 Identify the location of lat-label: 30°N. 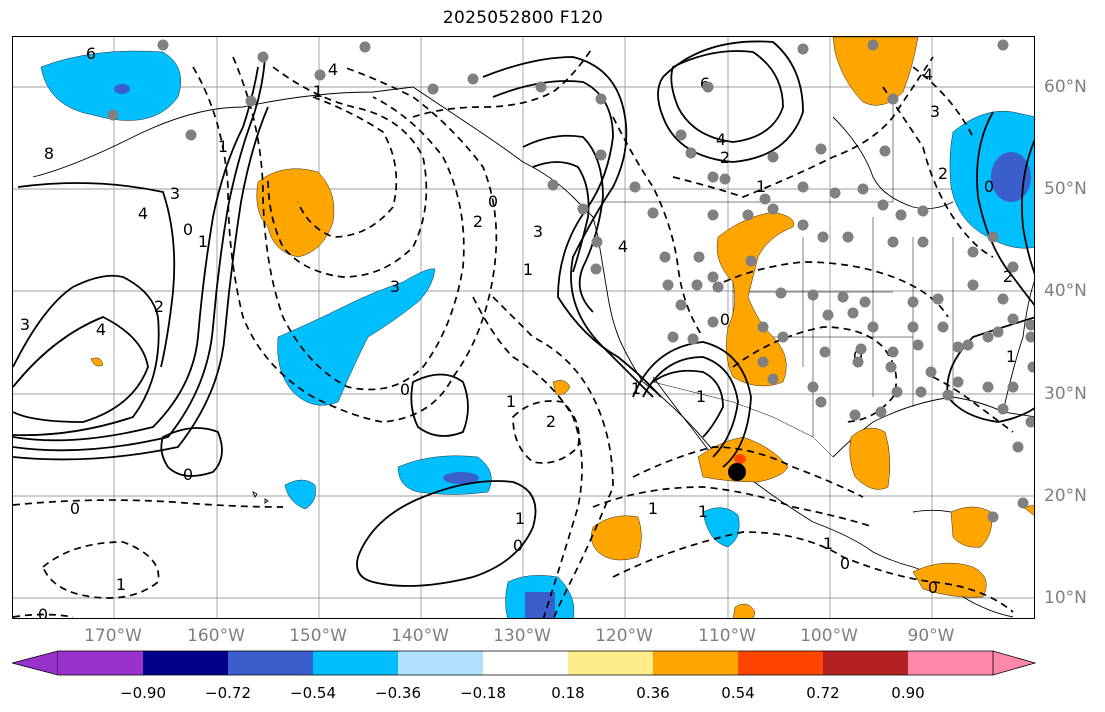
(1065, 394).